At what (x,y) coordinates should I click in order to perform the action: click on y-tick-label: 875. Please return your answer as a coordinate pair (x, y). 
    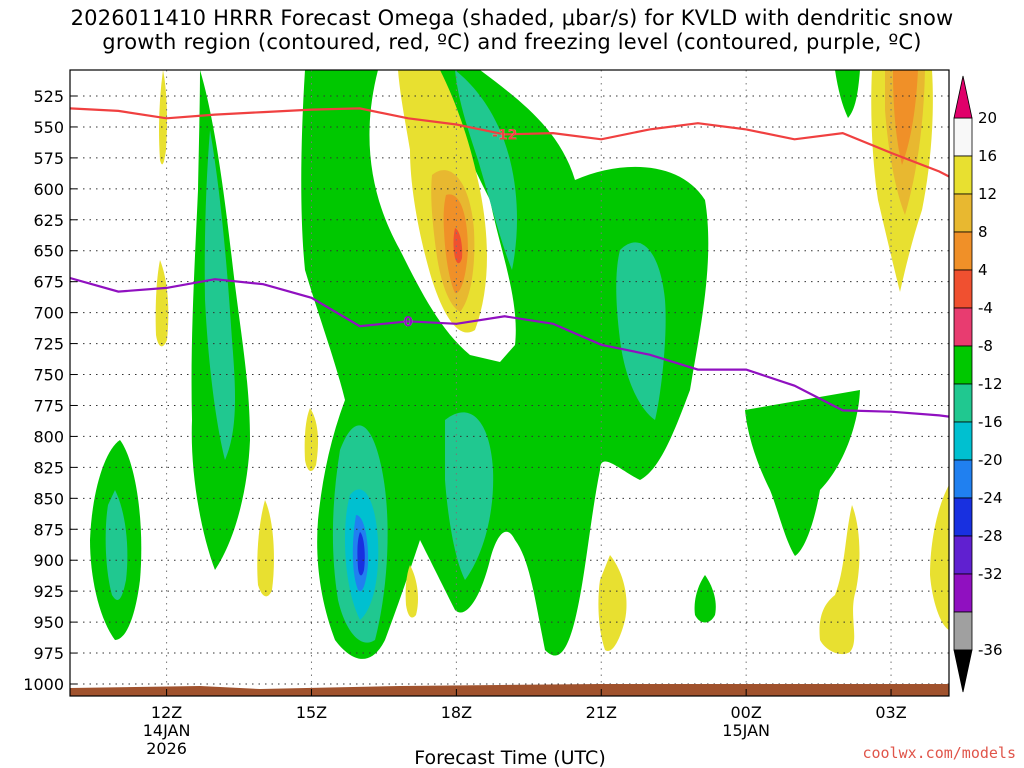
    Looking at the image, I should click on (48, 529).